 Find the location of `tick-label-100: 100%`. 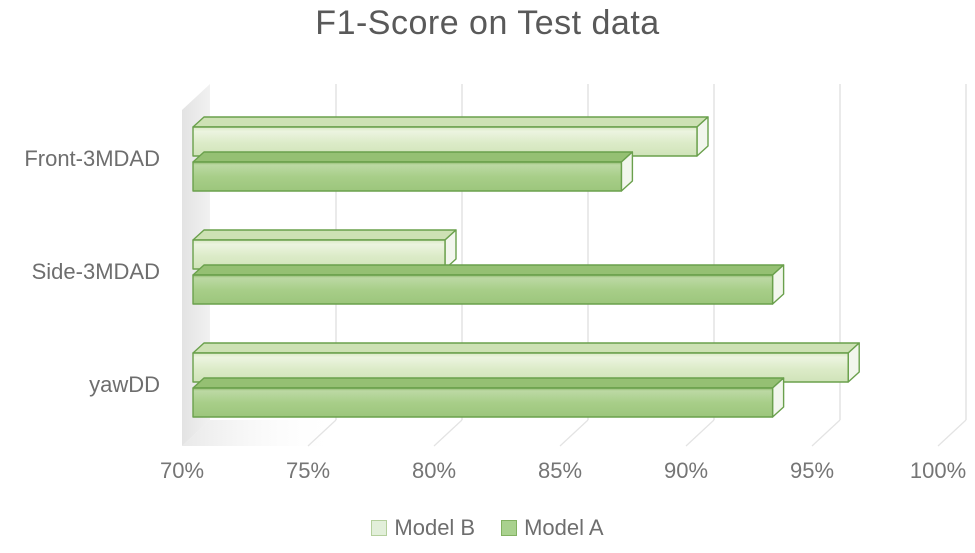

tick-label-100: 100% is located at coordinates (938, 470).